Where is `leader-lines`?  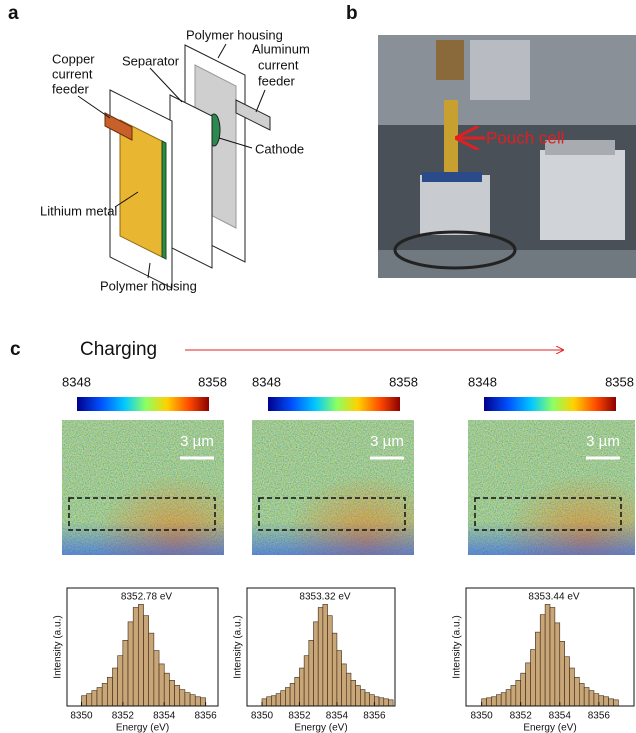 leader-lines is located at coordinates (171, 161).